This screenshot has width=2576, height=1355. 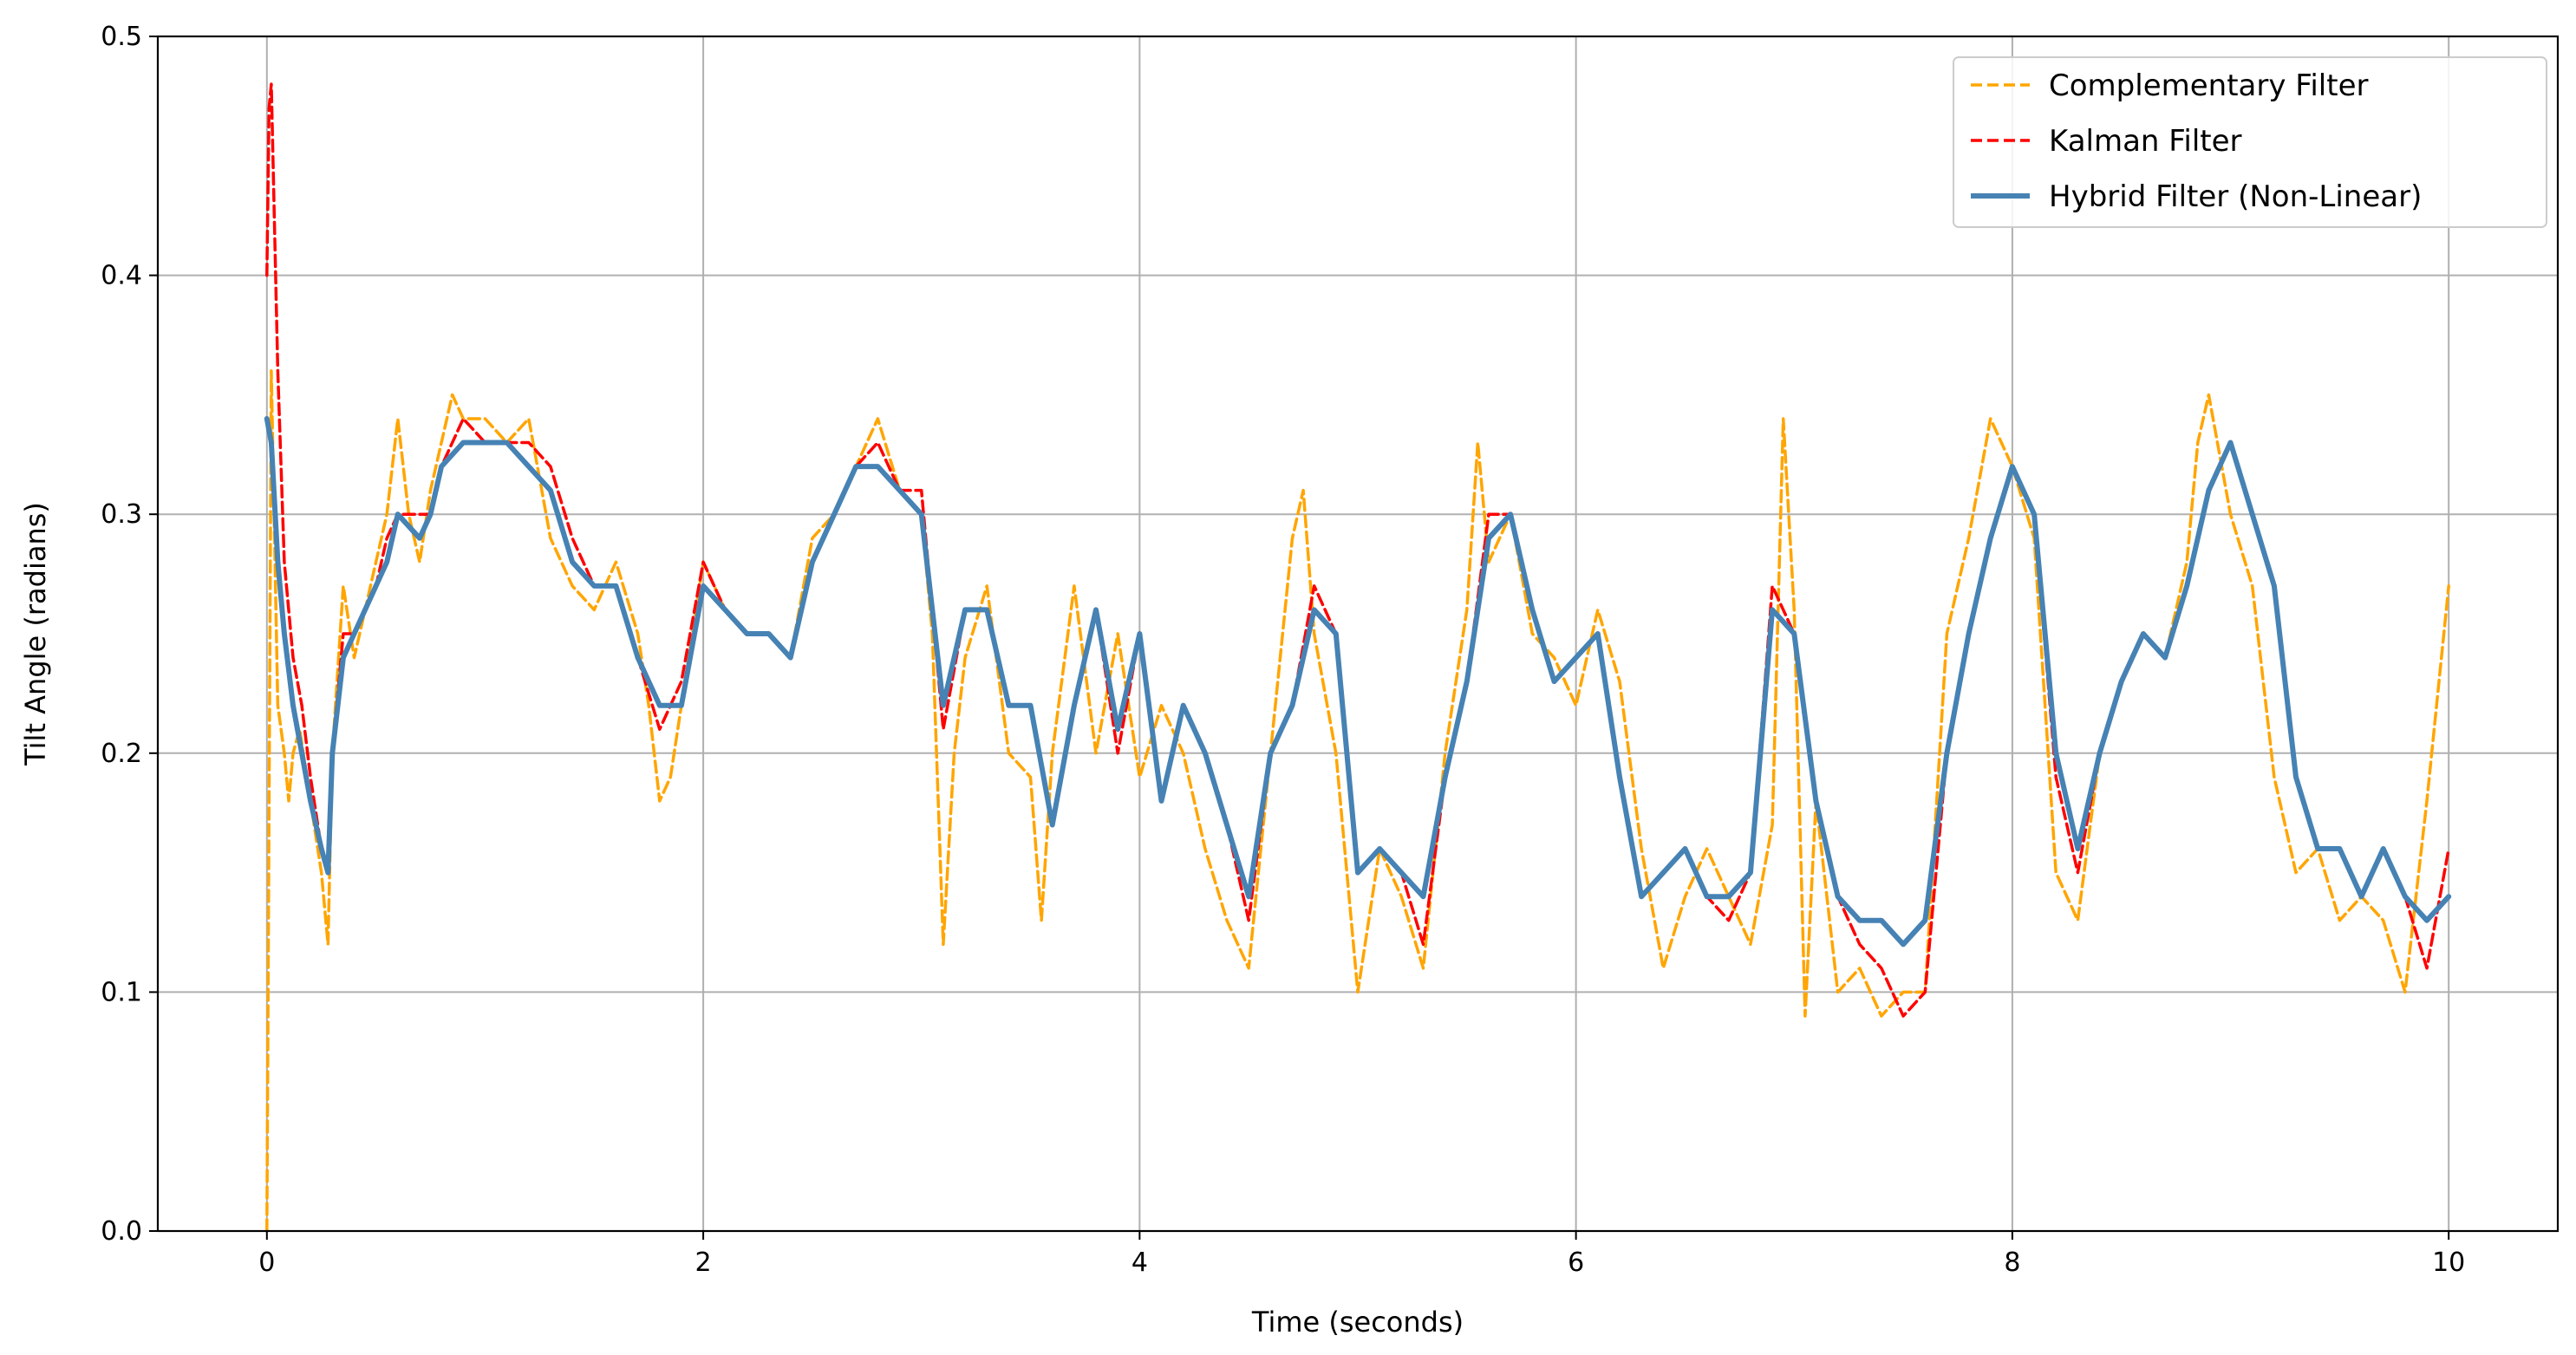 What do you see at coordinates (1140, 1263) in the screenshot?
I see `x-tick-label: 4` at bounding box center [1140, 1263].